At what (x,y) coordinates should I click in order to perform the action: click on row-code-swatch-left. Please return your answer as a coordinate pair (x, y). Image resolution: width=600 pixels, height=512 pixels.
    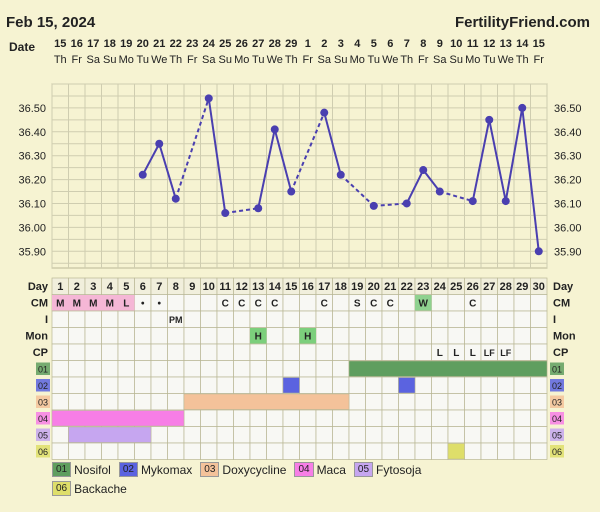
    Looking at the image, I should click on (43, 385).